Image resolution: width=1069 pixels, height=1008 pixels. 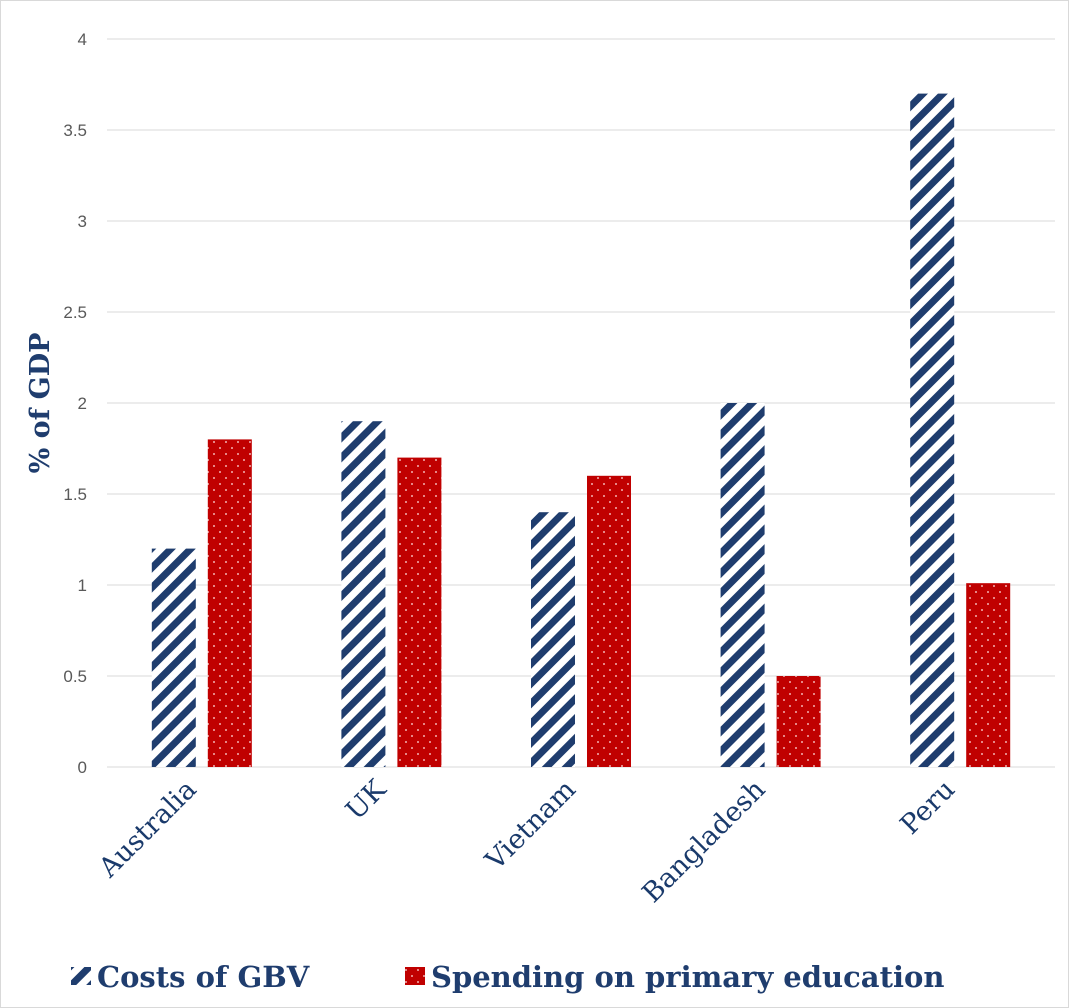 I want to click on x-tick-label: Vietnam, so click(x=530, y=825).